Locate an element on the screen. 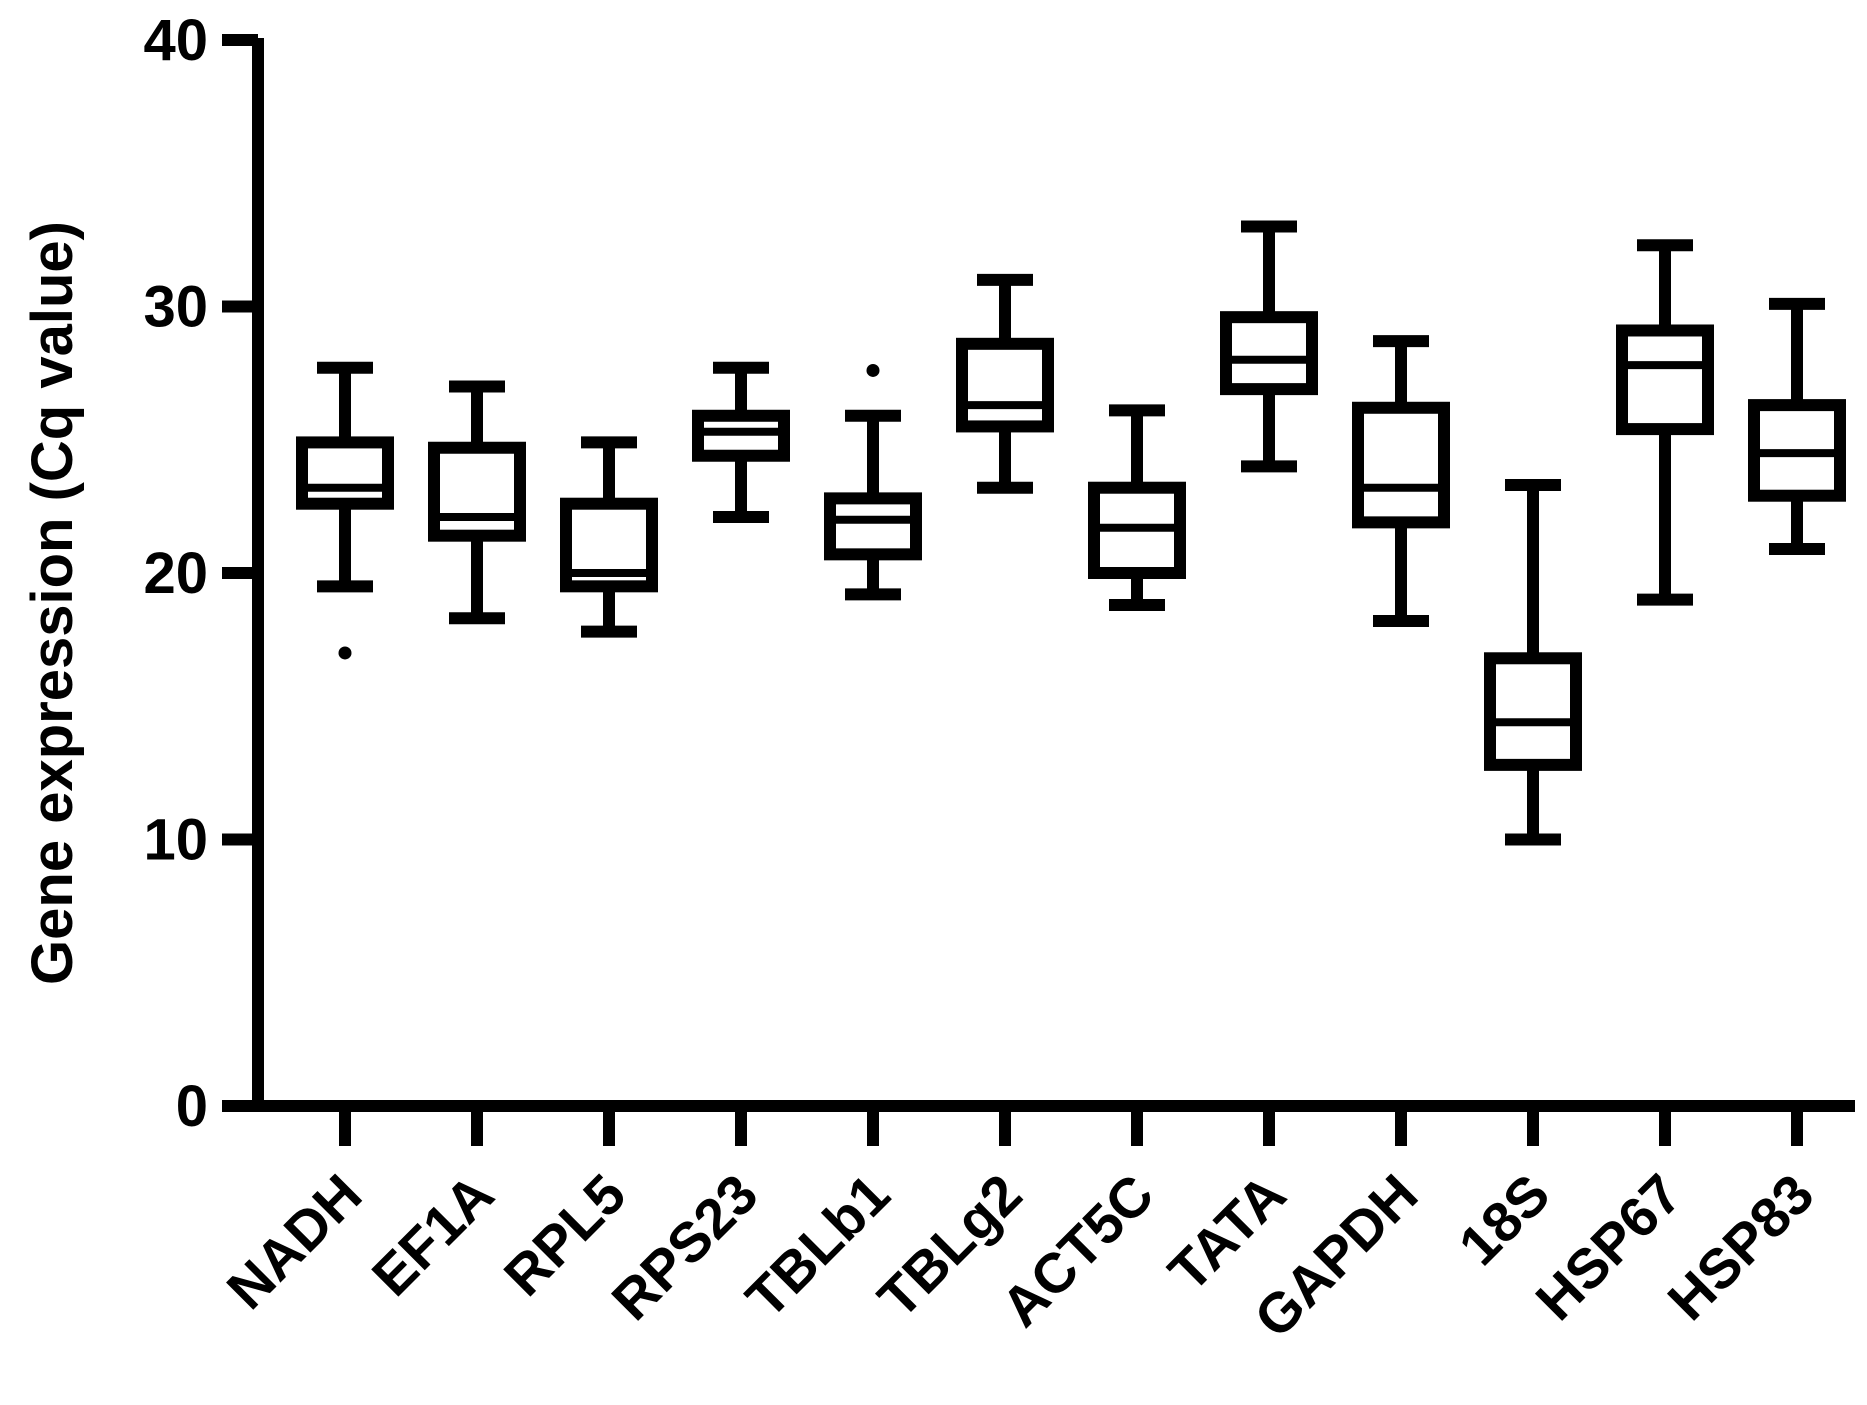  x-tick-label-rps23: RPS23 is located at coordinates (684, 1247).